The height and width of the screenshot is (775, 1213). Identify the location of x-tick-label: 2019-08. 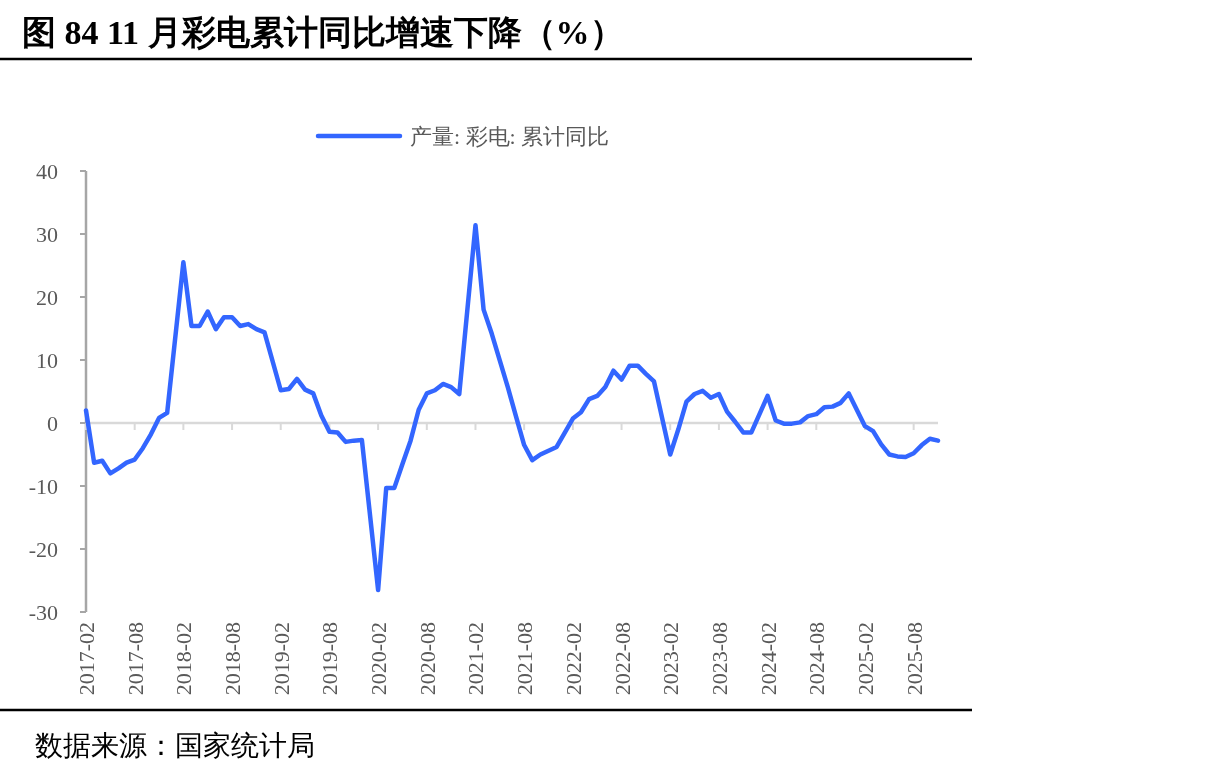
(330, 659).